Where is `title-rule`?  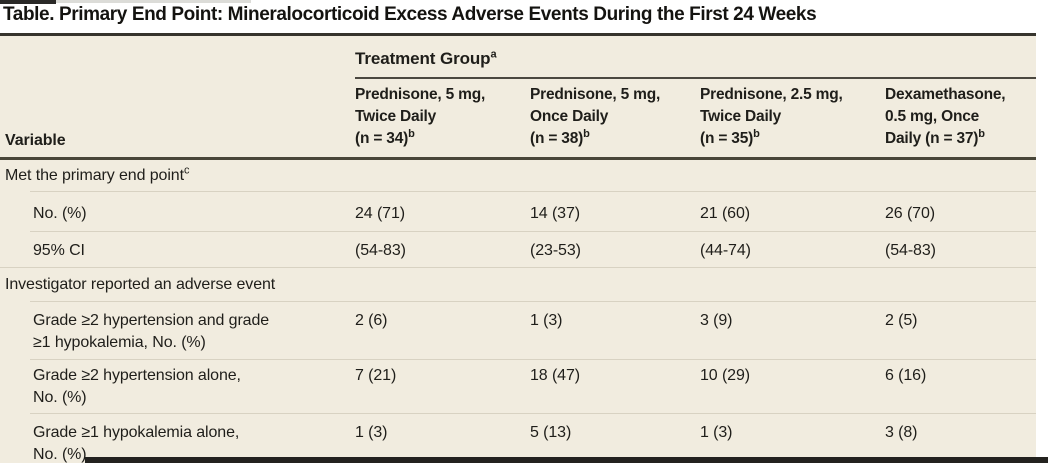
title-rule is located at coordinates (518, 34).